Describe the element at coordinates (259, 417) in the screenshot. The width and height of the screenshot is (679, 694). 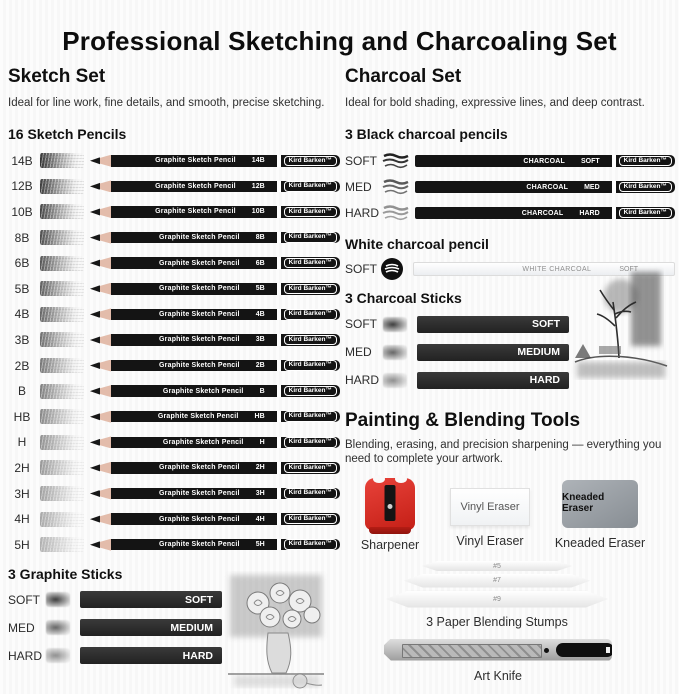
I see `pencil-print-grade: HB` at that location.